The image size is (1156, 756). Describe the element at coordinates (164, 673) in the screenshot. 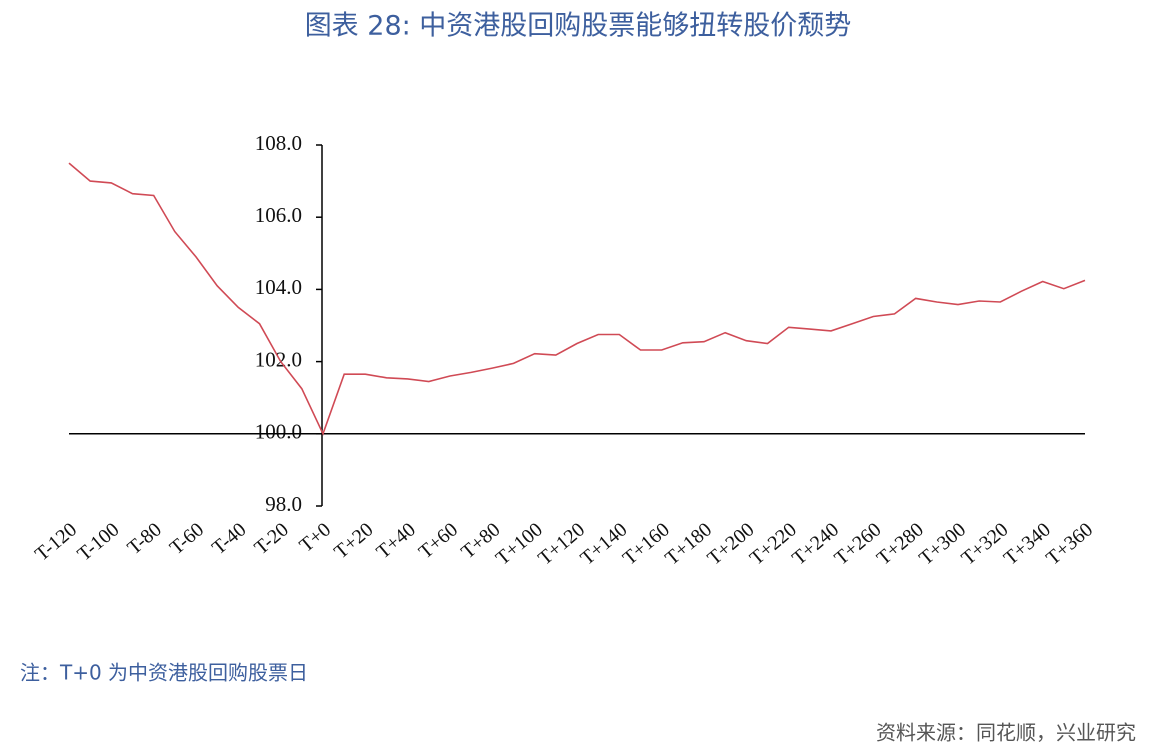

I see `note: 注：T+0 为中资港股回购股票日` at that location.